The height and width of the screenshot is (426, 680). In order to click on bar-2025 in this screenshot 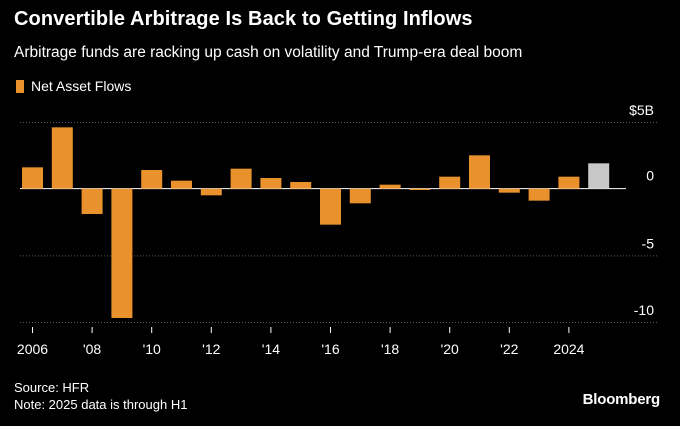, I will do `click(599, 176)`.